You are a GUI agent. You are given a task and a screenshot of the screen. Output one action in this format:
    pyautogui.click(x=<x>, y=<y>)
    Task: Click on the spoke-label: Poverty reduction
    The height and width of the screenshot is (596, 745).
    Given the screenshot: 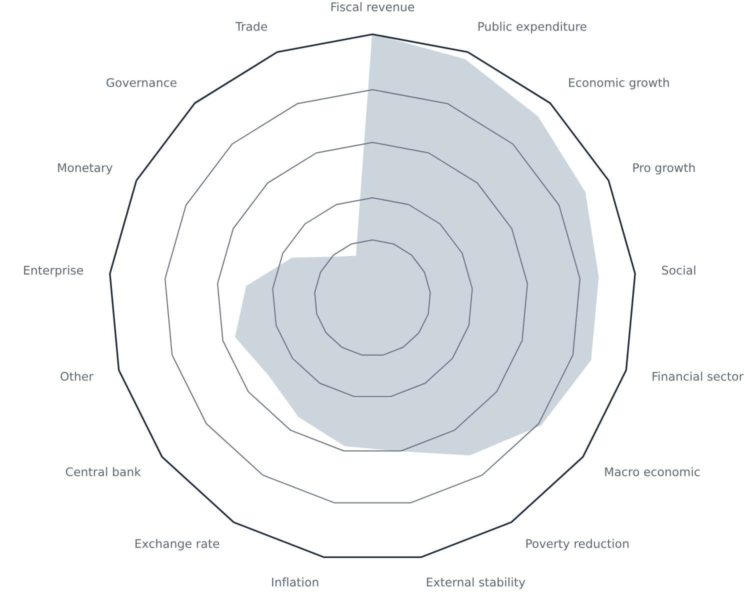 What is the action you would take?
    pyautogui.click(x=577, y=544)
    